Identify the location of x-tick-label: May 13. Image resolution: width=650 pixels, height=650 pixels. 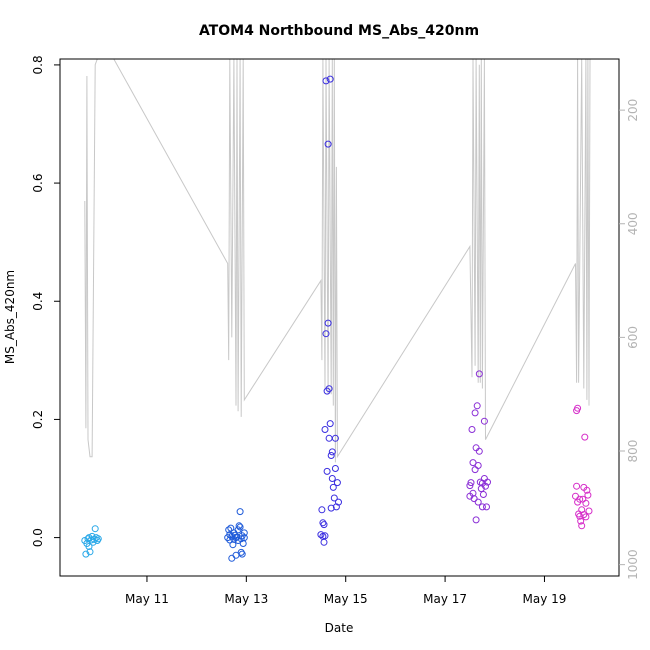
(246, 599).